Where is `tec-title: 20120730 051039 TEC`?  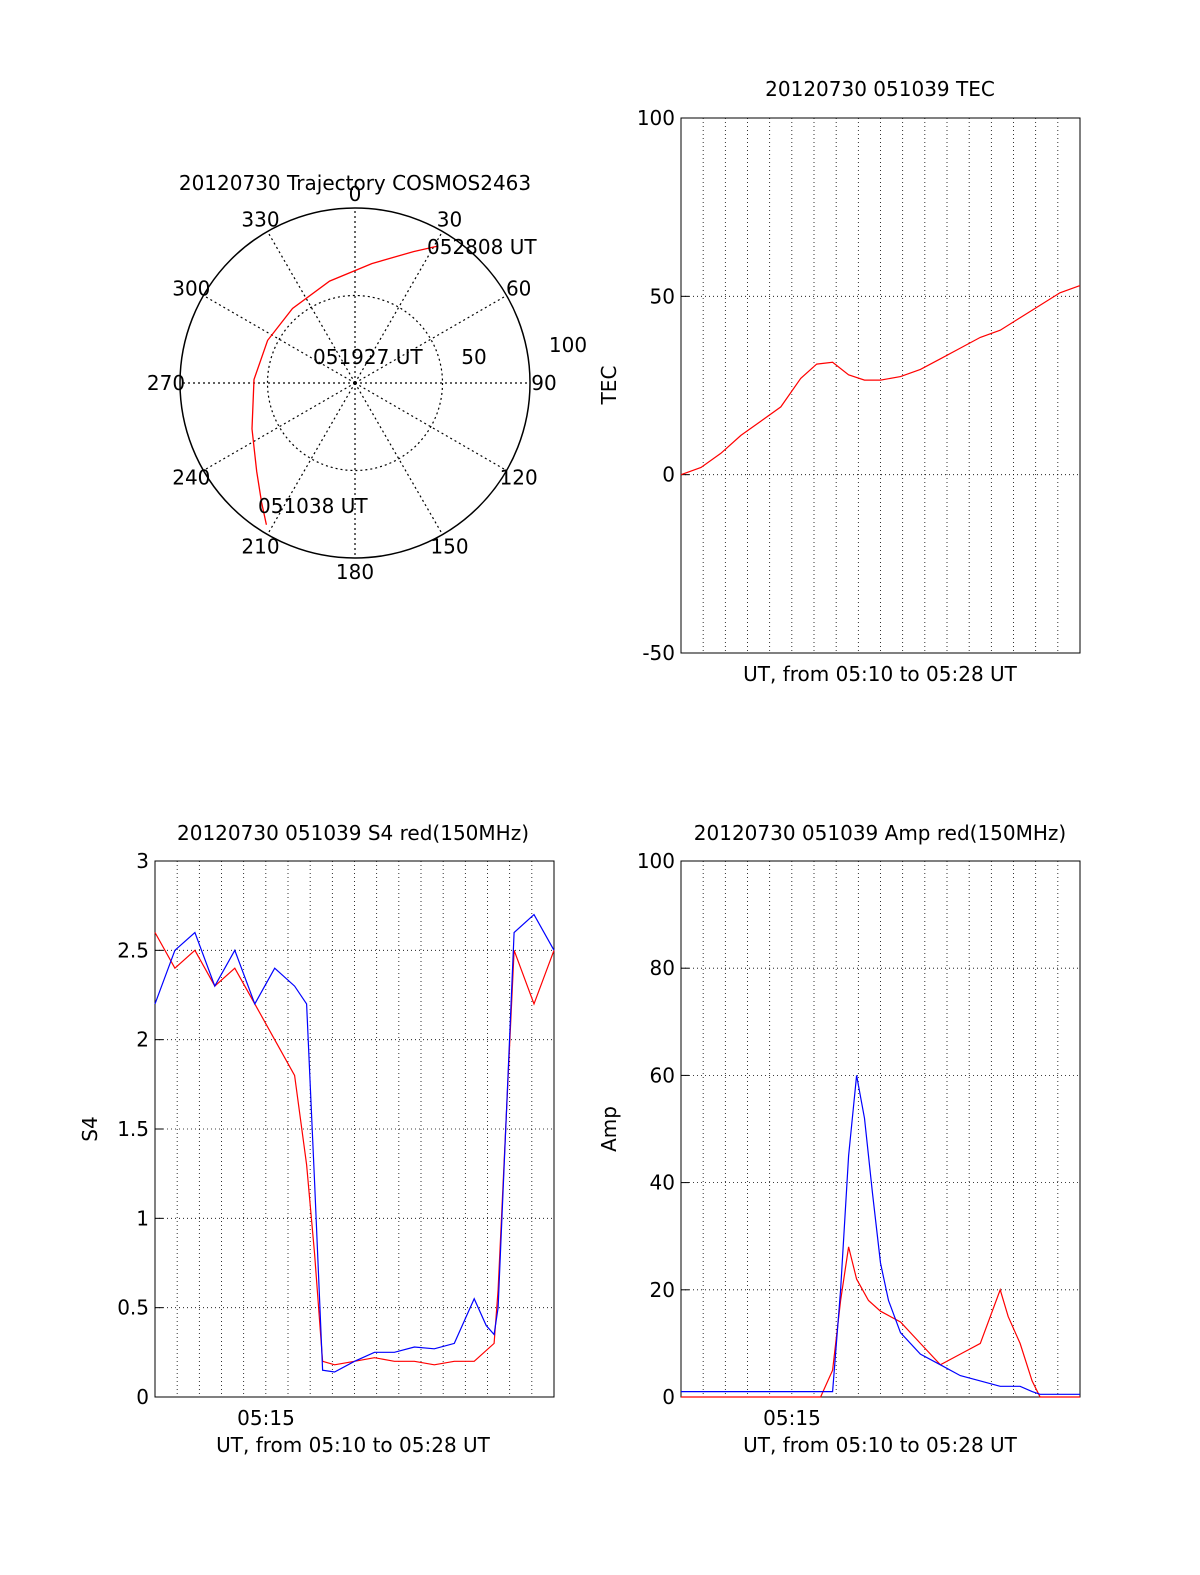
tec-title: 20120730 051039 TEC is located at coordinates (880, 89).